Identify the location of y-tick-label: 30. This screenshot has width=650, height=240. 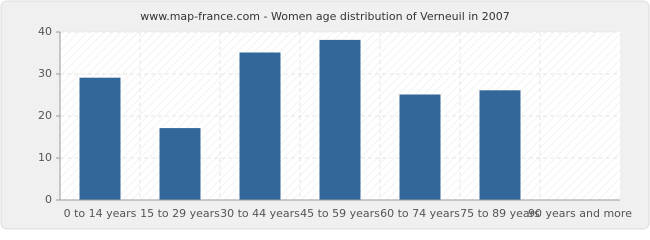
(45, 73).